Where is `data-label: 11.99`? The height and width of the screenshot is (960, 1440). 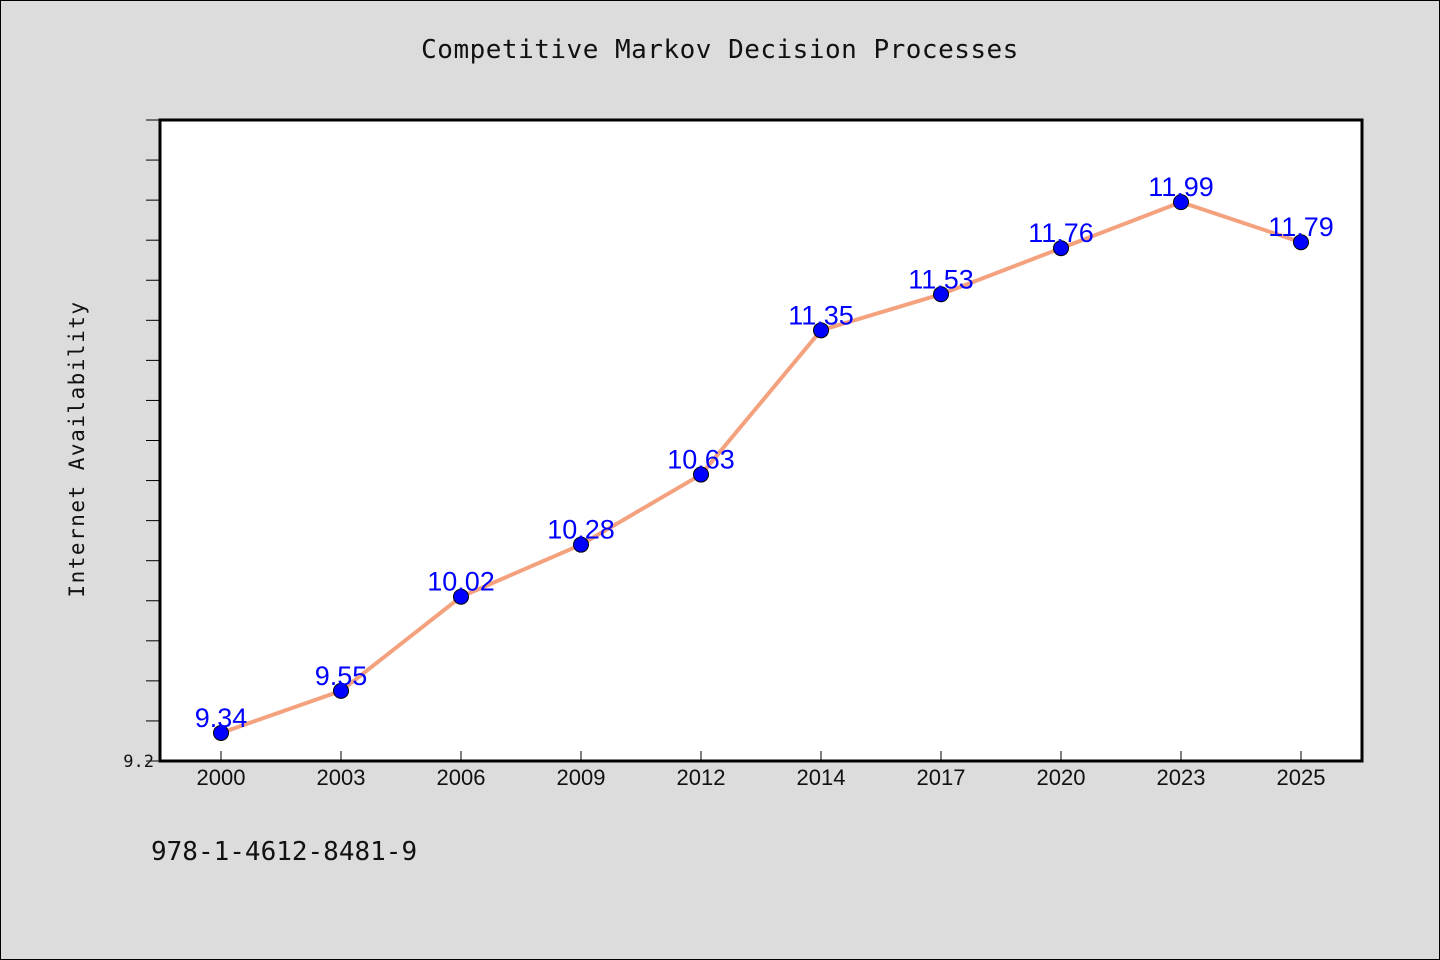 data-label: 11.99 is located at coordinates (1181, 187).